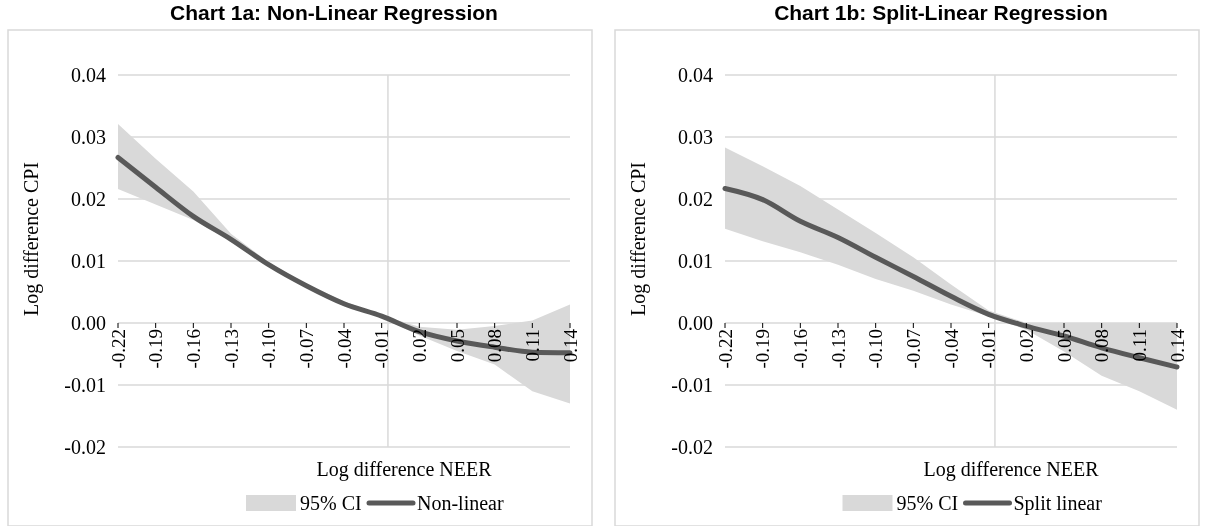  Describe the element at coordinates (941, 12) in the screenshot. I see `chart-title: Chart 1b: Split-Linear Regression` at that location.